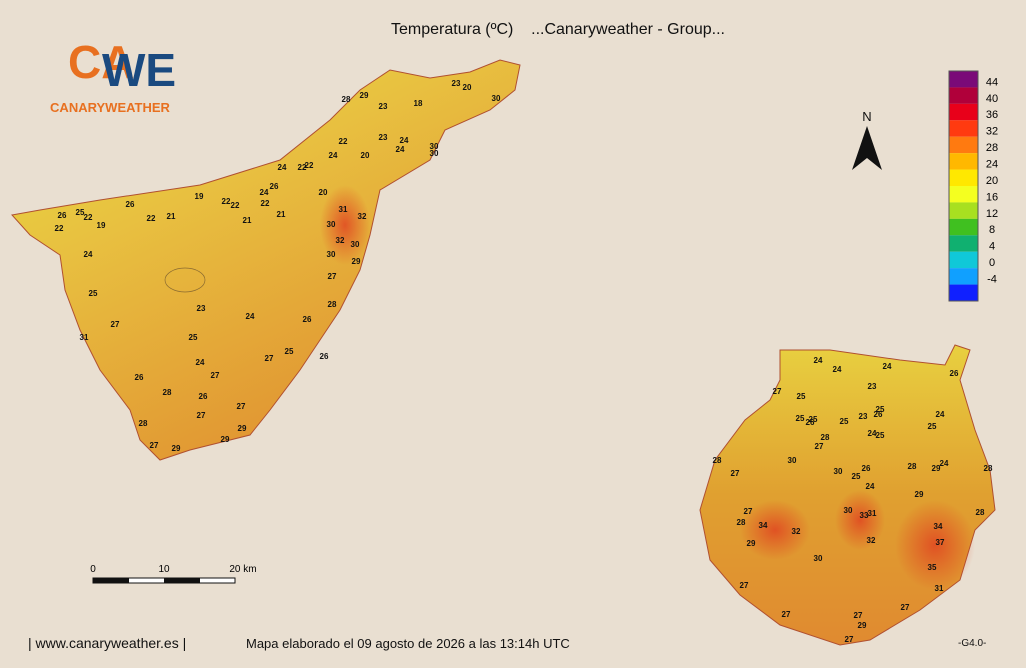  I want to click on legend-label: 32, so click(992, 132).